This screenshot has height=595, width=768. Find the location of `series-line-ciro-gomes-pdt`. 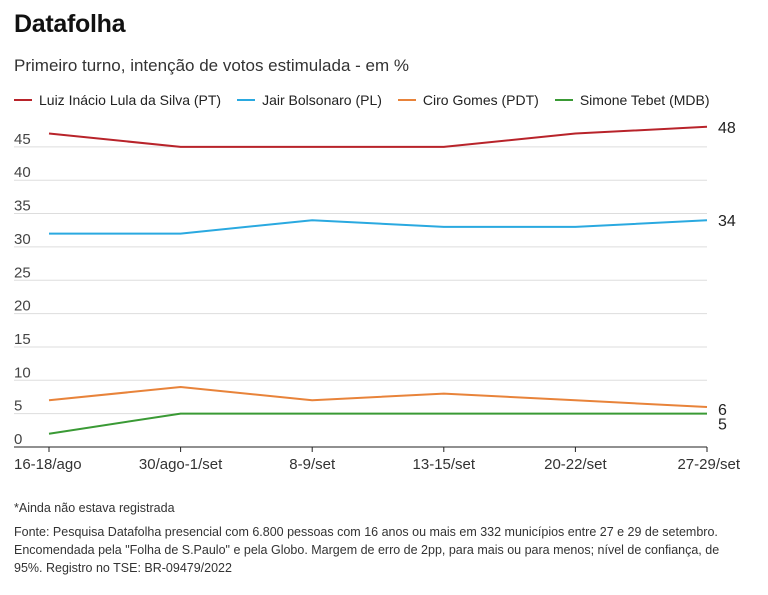

series-line-ciro-gomes-pdt is located at coordinates (378, 397).